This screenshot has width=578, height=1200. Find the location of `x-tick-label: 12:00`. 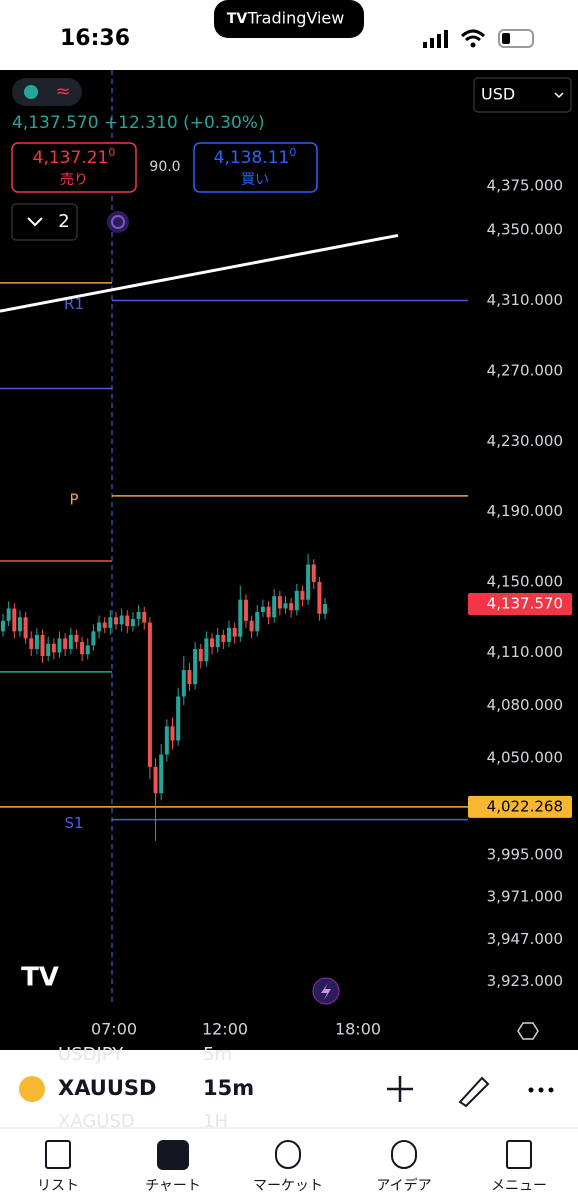

x-tick-label: 12:00 is located at coordinates (225, 1029).